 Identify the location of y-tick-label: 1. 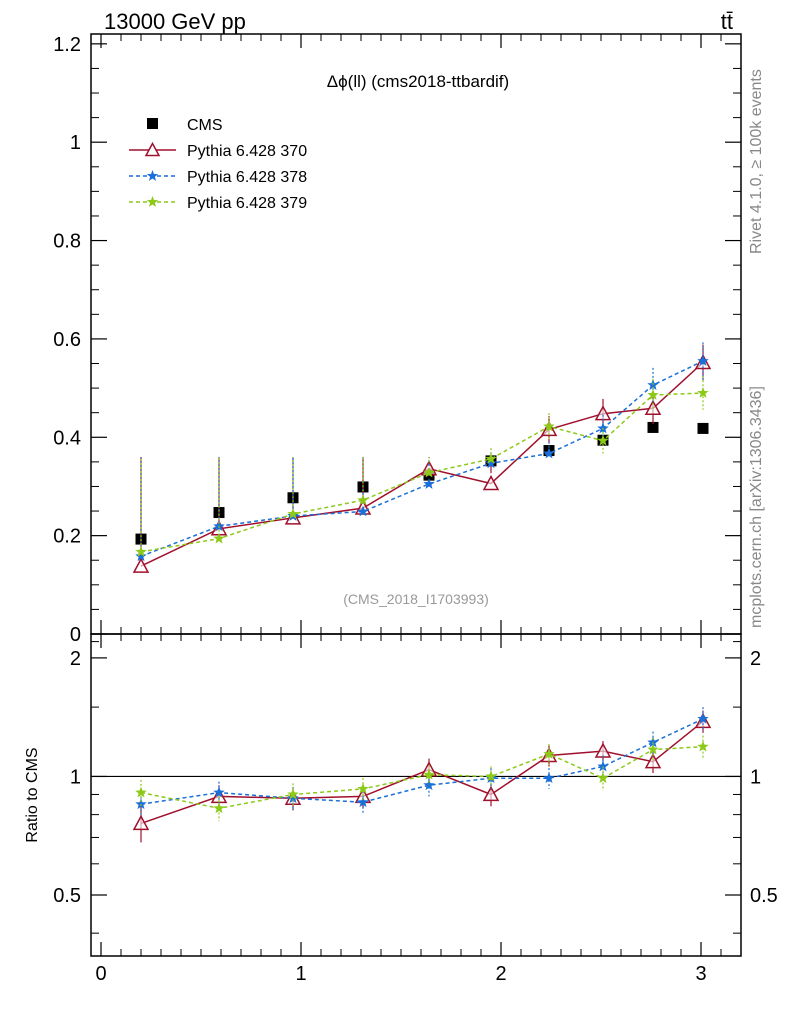
(75, 143).